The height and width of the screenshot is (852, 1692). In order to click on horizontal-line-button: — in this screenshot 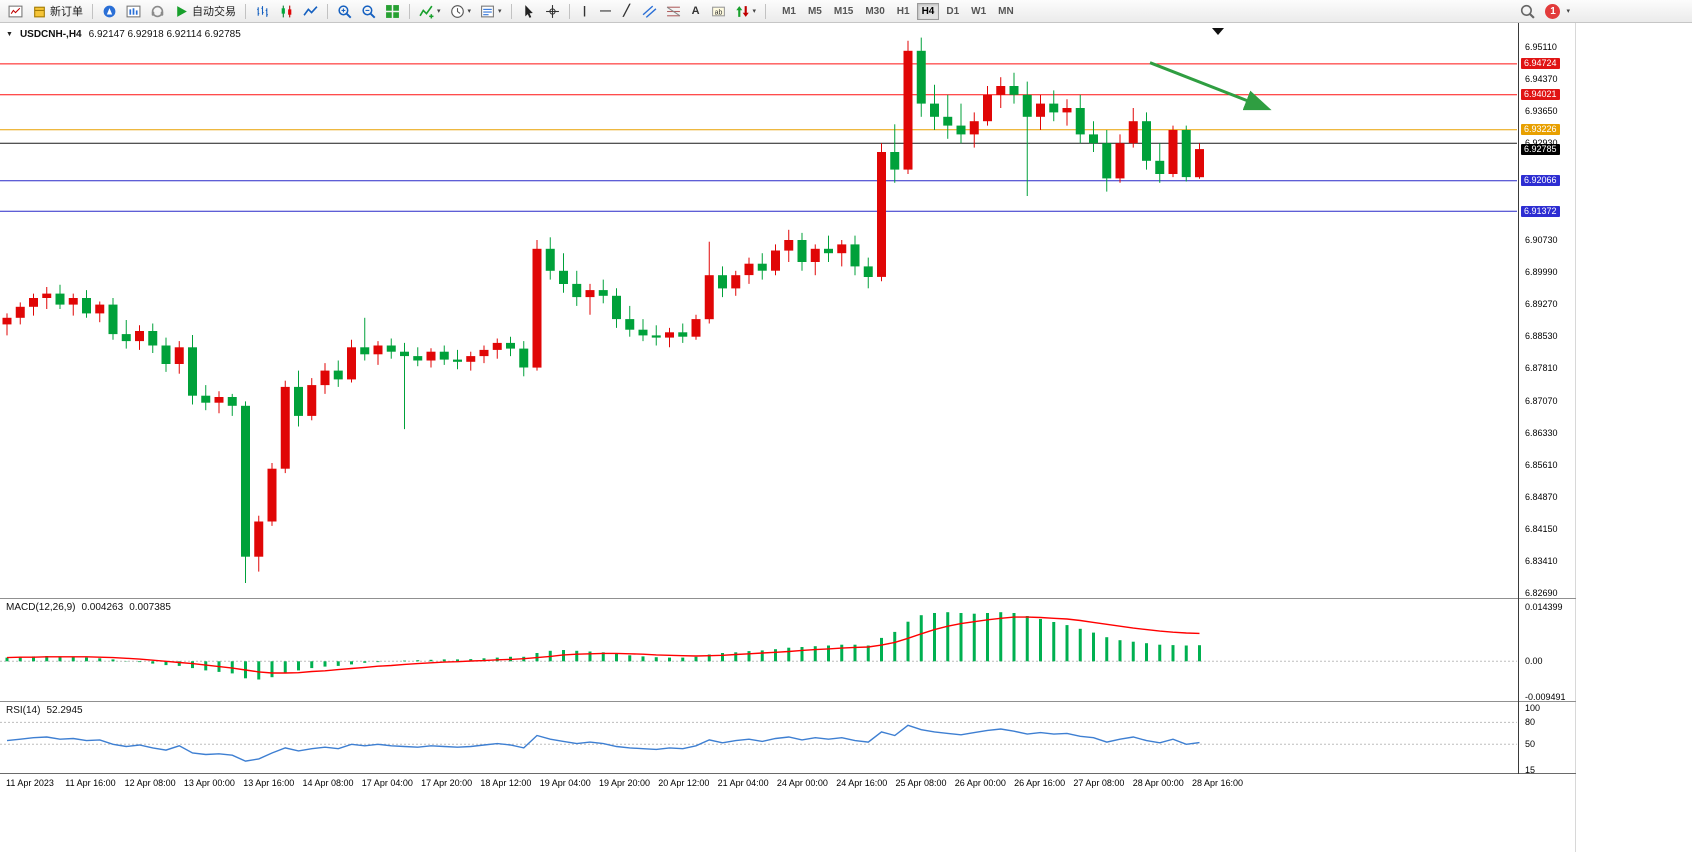, I will do `click(606, 11)`.